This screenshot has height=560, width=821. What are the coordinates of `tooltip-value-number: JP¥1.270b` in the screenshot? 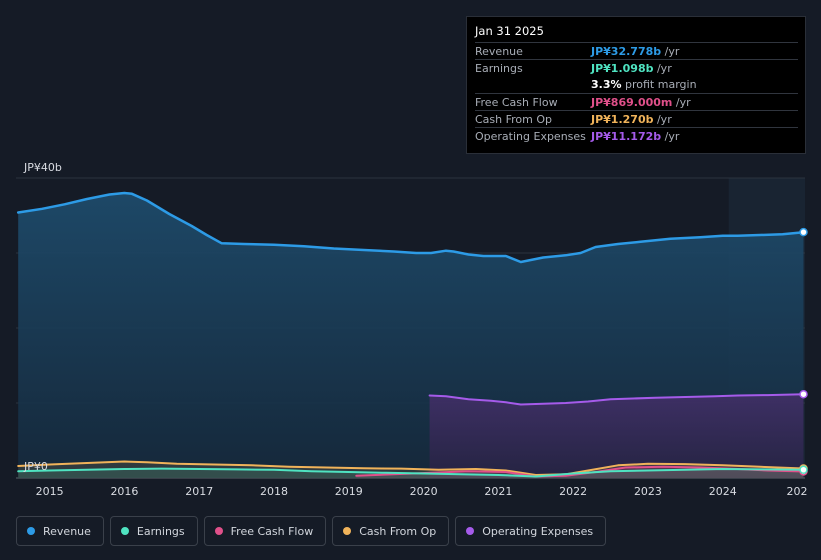 It's located at (622, 119).